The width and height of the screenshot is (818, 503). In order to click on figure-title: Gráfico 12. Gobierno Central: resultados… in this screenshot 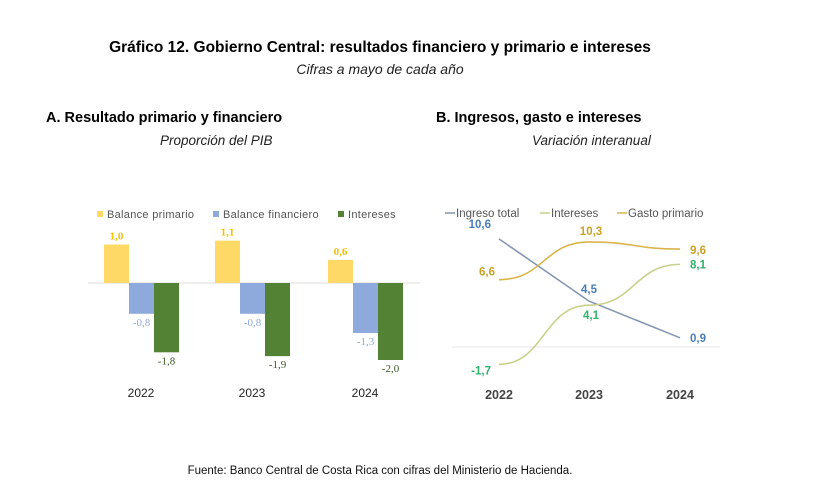, I will do `click(380, 47)`.